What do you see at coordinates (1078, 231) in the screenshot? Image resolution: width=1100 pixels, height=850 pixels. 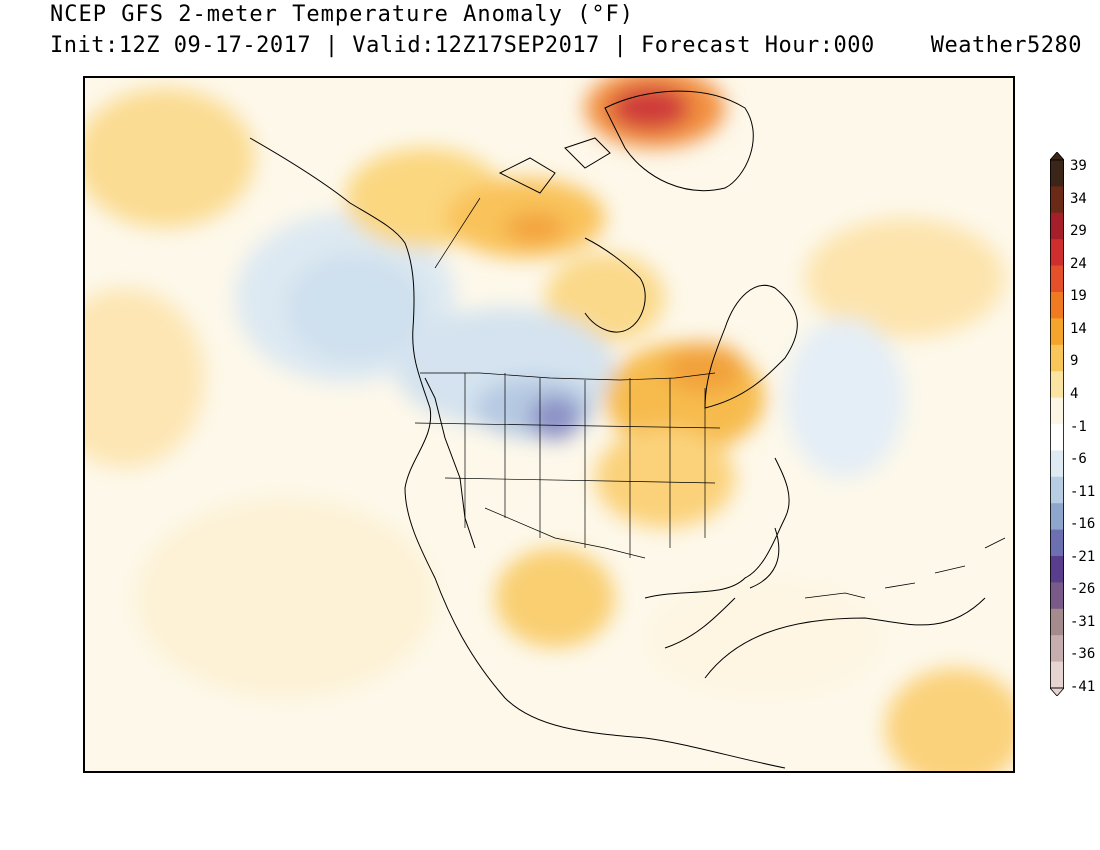 I see `colorbar-tick-label: 29` at bounding box center [1078, 231].